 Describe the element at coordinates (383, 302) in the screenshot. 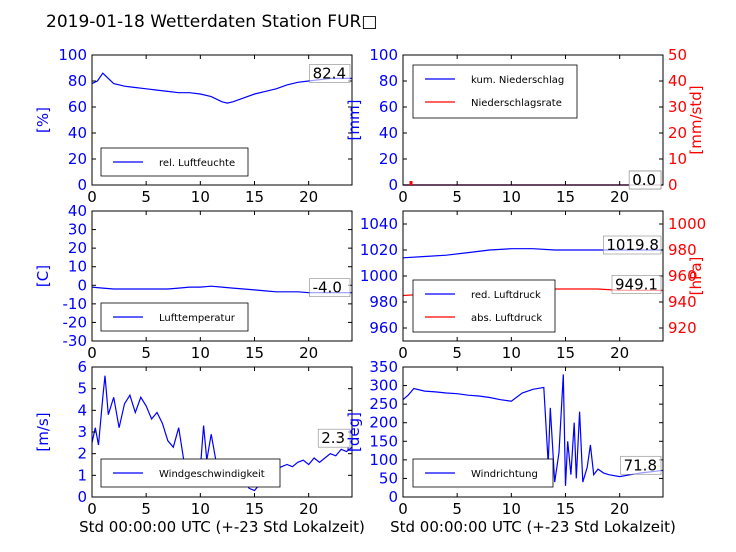

I see `y-tick-label: 980` at that location.